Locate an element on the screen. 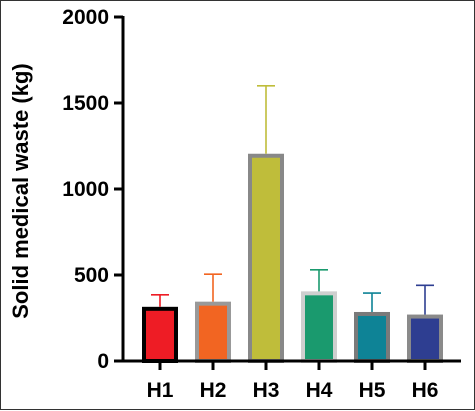 The height and width of the screenshot is (411, 475). y-tick-label: 500 is located at coordinates (91, 275).